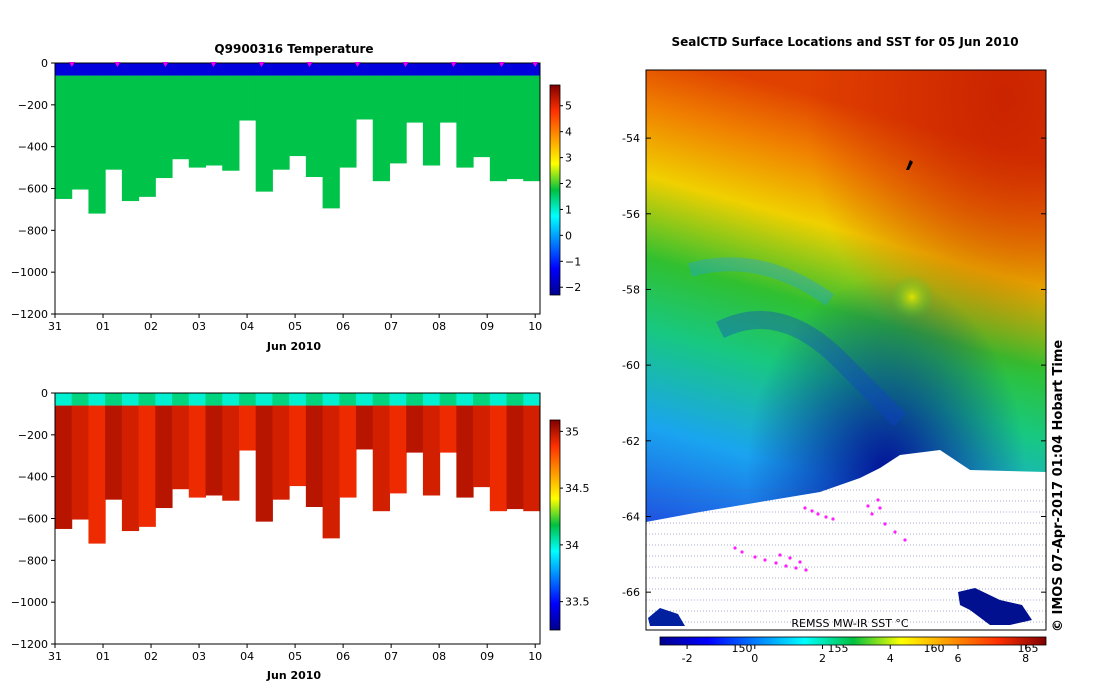 This screenshot has width=1099, height=700. I want to click on salinity-x-axis: 31 01 02 03 04 05 06 07 08 09 10, so click(295, 653).